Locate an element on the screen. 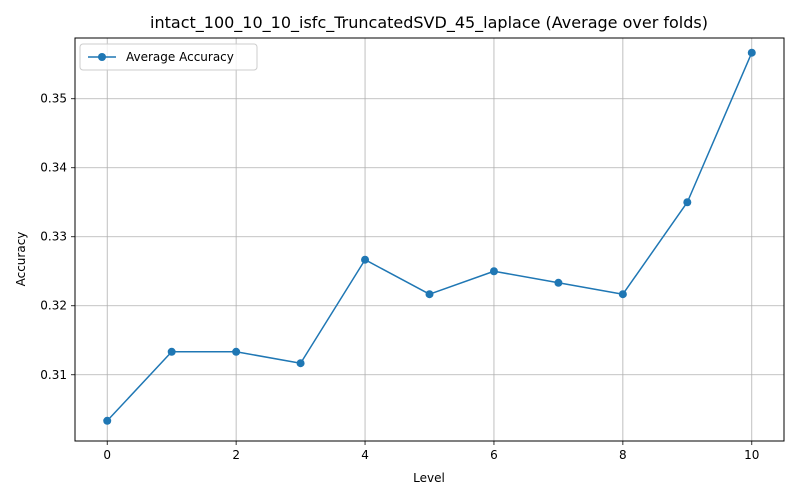 The width and height of the screenshot is (800, 500). legend-box is located at coordinates (168, 57).